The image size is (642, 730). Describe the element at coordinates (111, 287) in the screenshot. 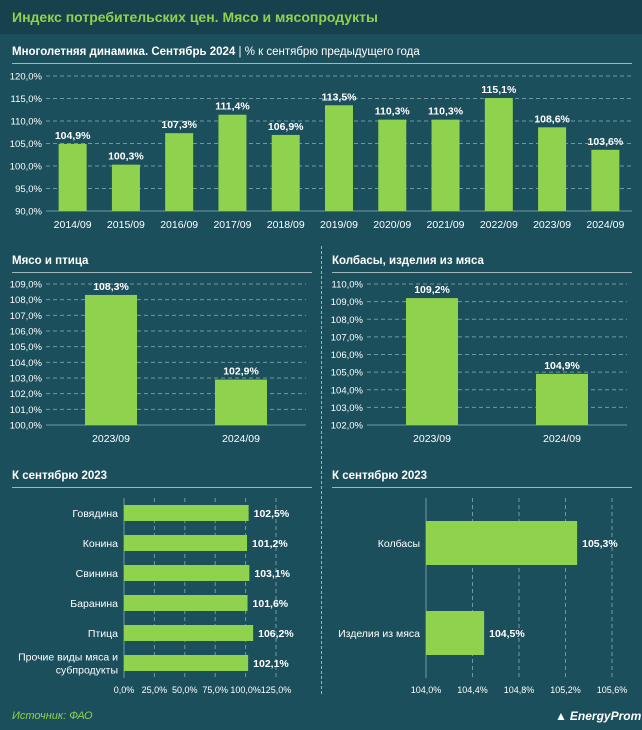

I see `data-label: 108,3%` at that location.